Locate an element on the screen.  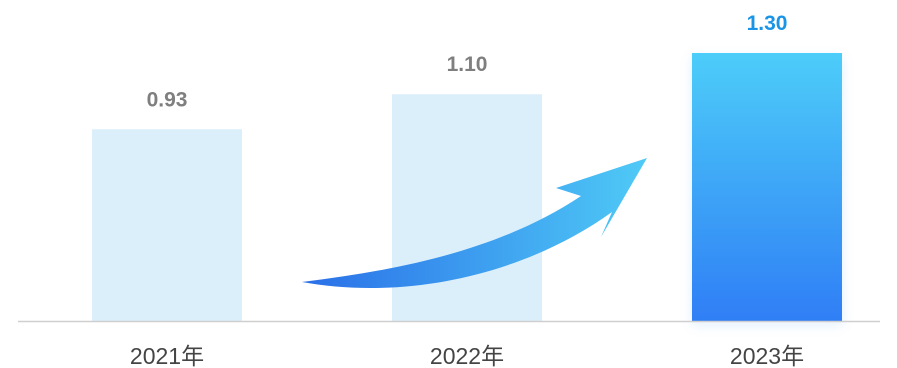
data-label-2021年: 0.93 is located at coordinates (167, 99).